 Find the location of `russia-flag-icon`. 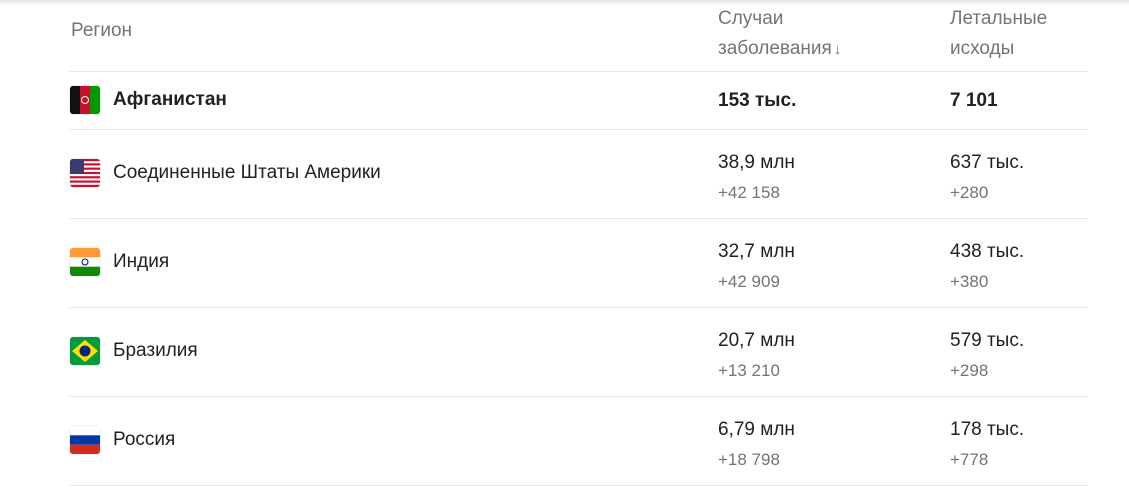

russia-flag-icon is located at coordinates (85, 440).